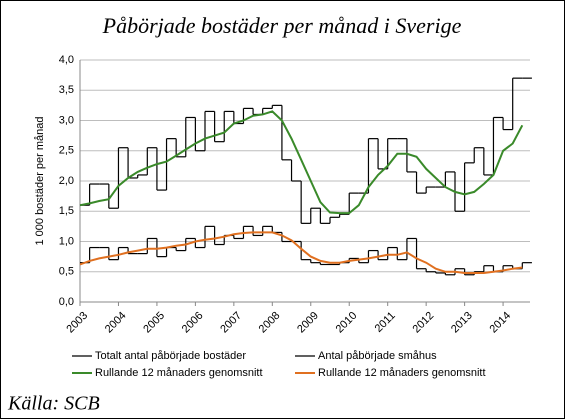  I want to click on y-tick-label: 2,0, so click(66, 181).